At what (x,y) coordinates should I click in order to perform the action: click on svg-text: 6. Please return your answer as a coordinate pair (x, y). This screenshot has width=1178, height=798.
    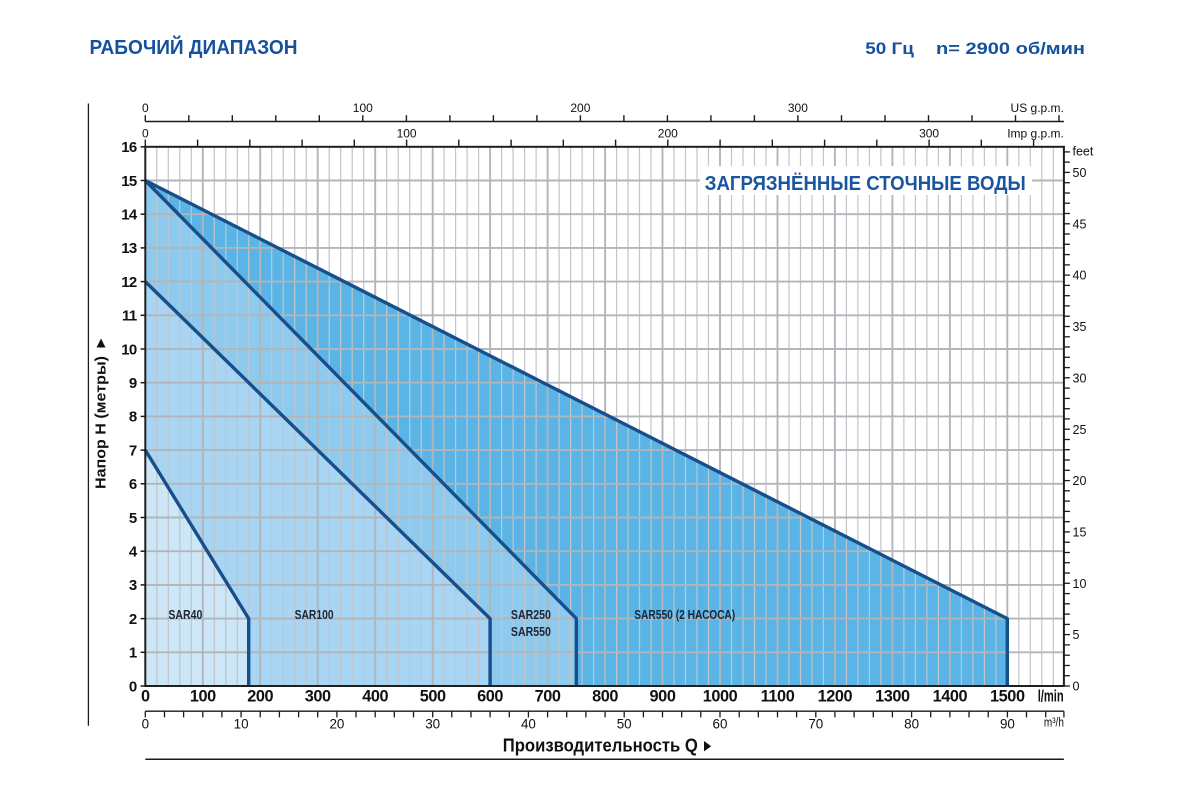
    Looking at the image, I should click on (133, 484).